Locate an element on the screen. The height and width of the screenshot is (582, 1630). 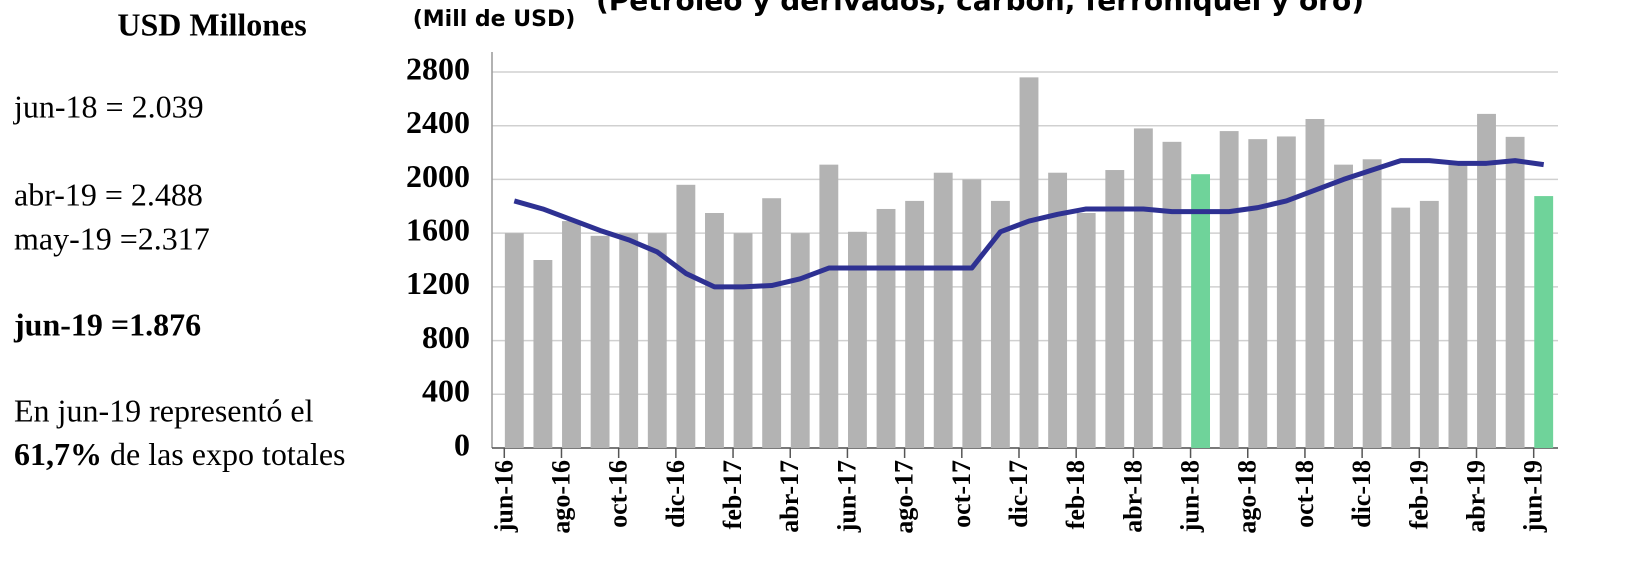
y-tick-label: 400 is located at coordinates (446, 391).